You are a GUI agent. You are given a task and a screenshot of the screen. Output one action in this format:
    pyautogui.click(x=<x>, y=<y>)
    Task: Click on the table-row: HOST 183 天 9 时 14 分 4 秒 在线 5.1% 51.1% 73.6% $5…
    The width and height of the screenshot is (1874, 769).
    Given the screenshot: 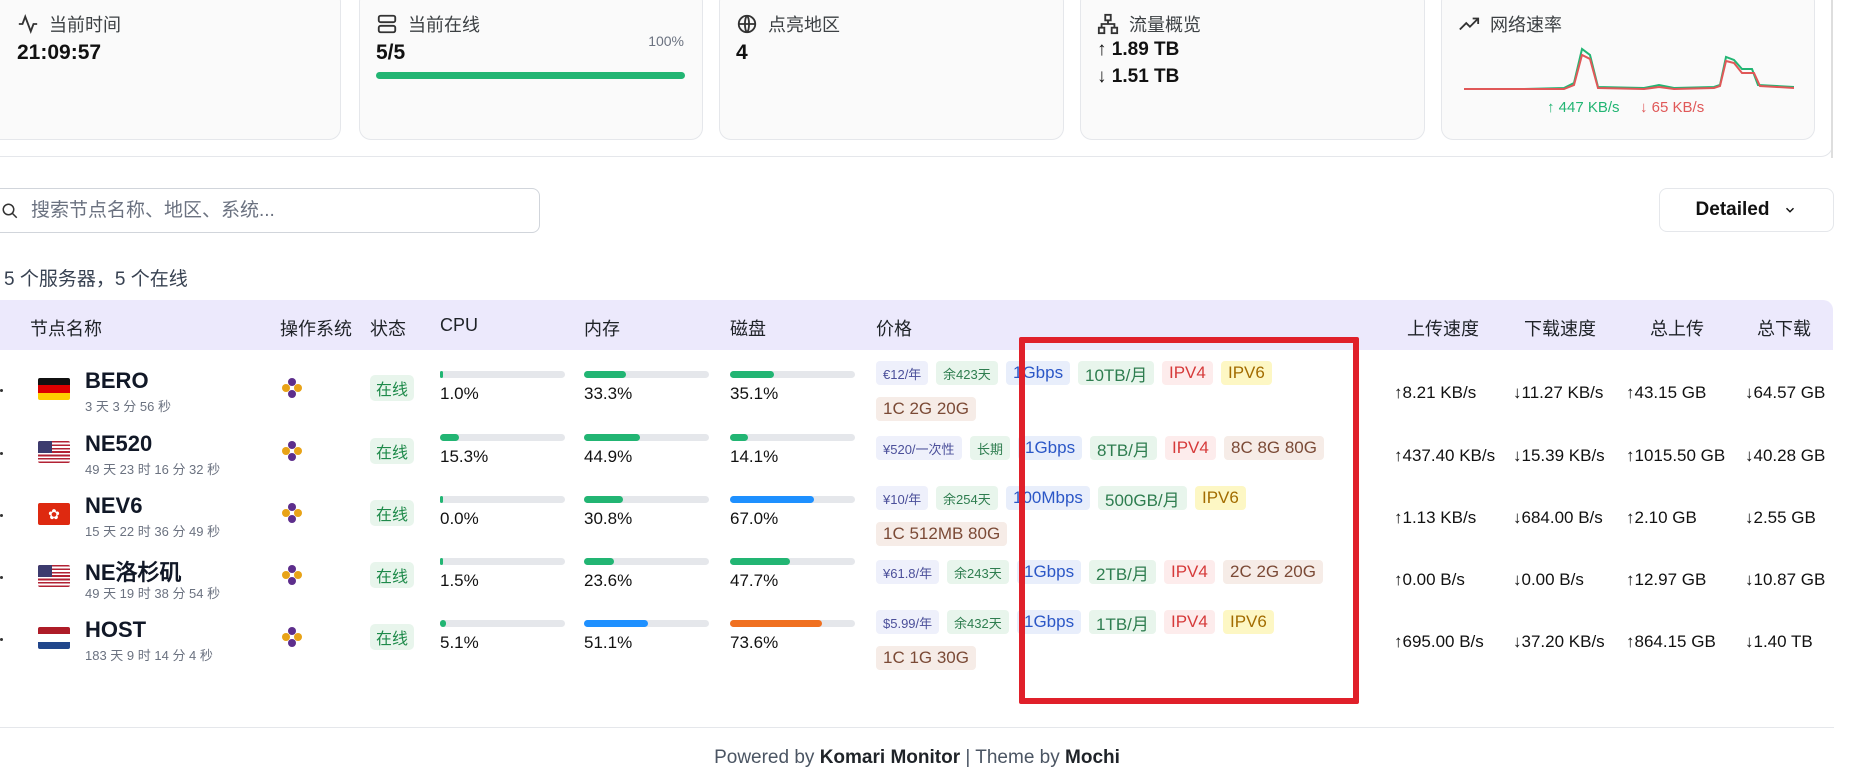 What is the action you would take?
    pyautogui.click(x=917, y=639)
    